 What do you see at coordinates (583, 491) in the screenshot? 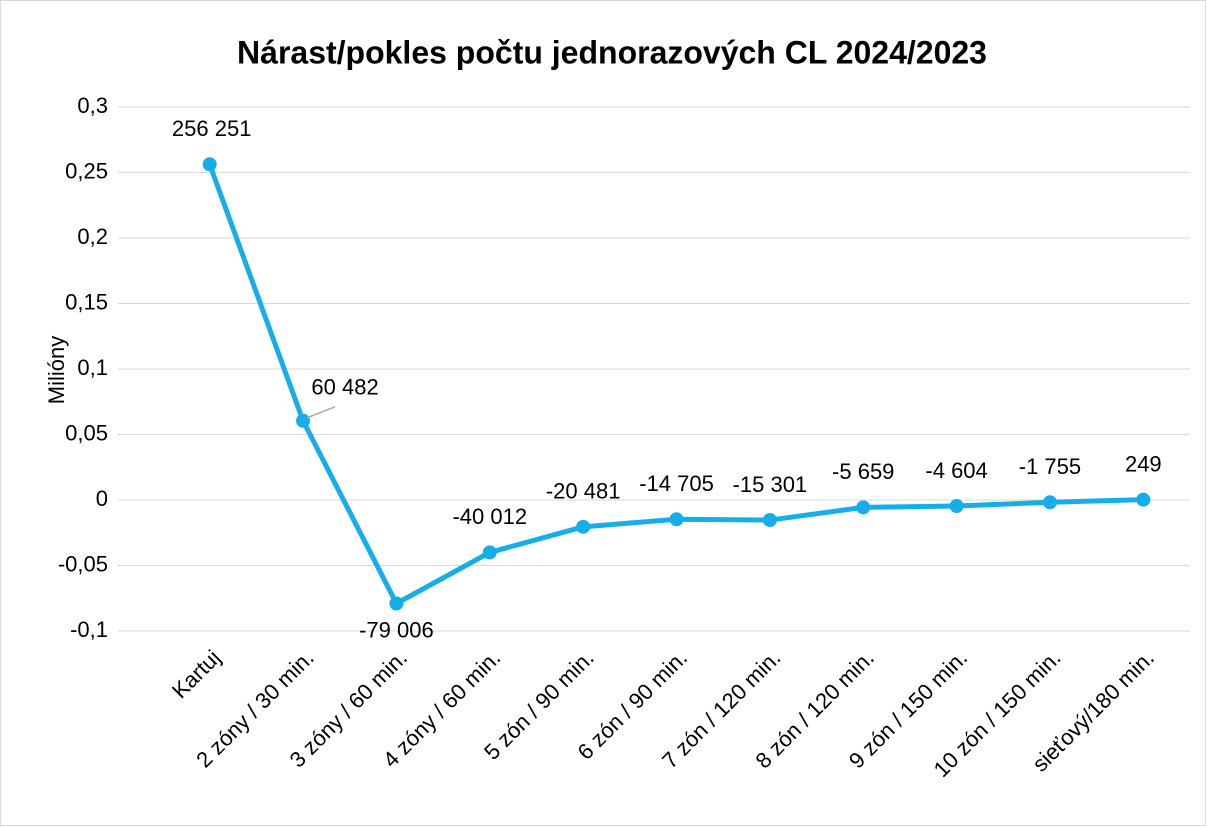
I see `data-label: -20 481` at bounding box center [583, 491].